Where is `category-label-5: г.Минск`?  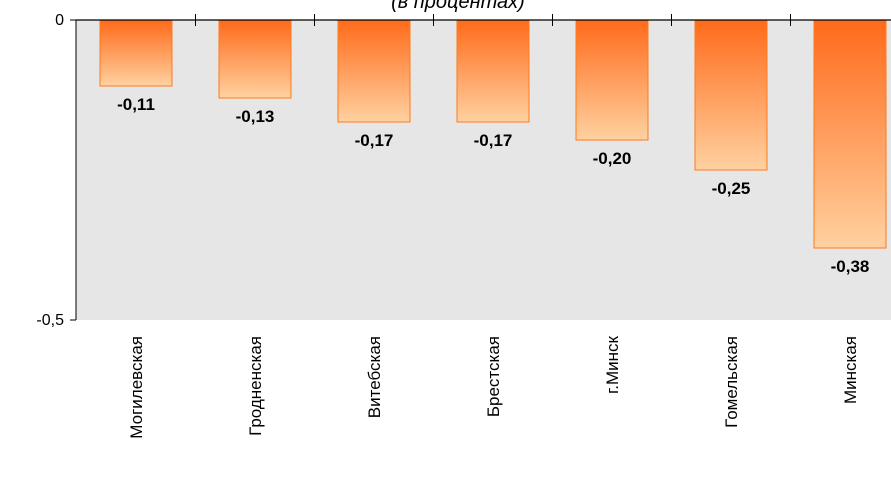
category-label-5: г.Минск is located at coordinates (612, 364).